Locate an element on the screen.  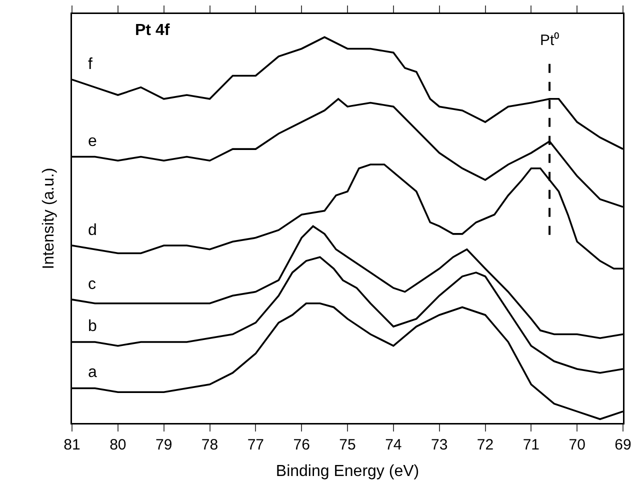
series-label: c is located at coordinates (92, 284).